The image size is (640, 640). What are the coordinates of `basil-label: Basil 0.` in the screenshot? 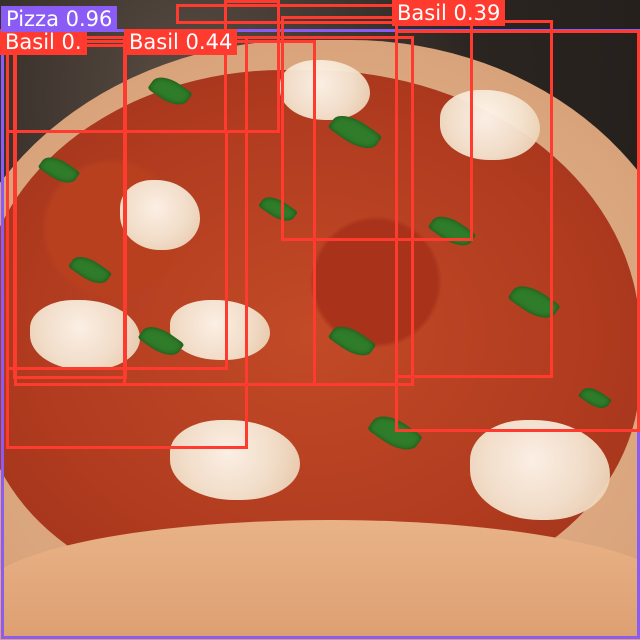 It's located at (43, 42).